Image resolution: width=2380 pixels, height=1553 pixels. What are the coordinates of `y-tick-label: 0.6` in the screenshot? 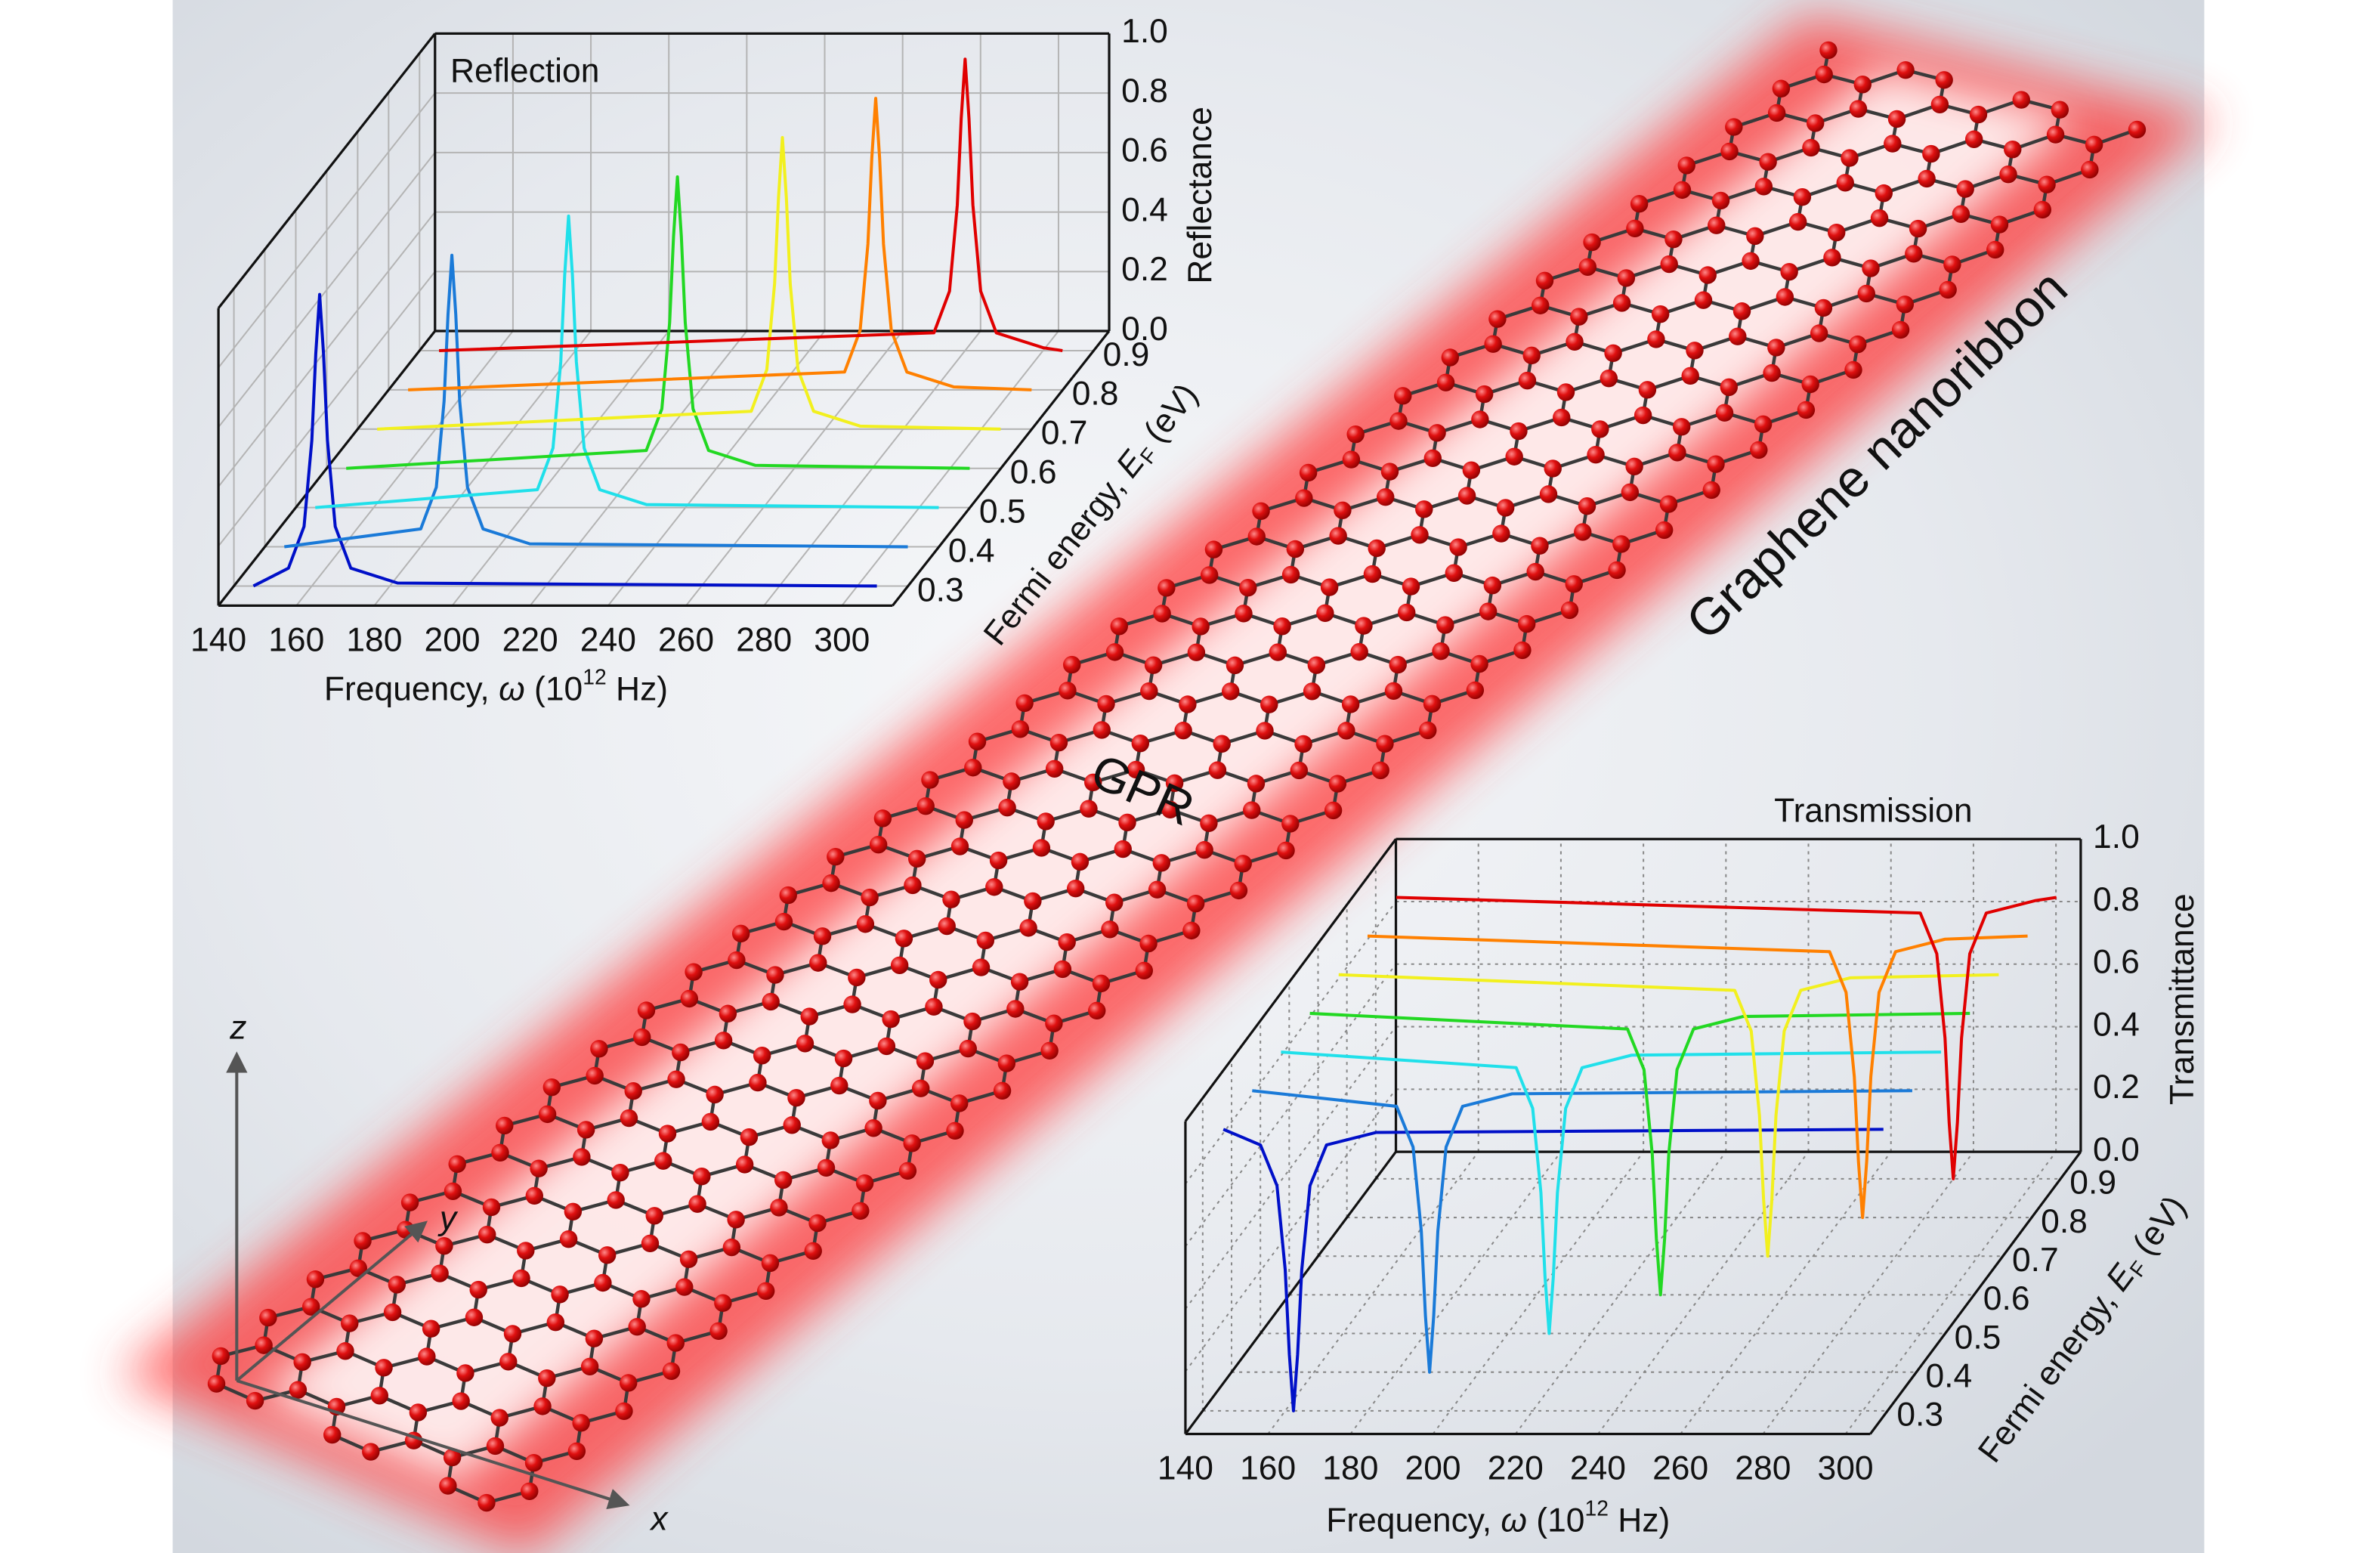 It's located at (1033, 472).